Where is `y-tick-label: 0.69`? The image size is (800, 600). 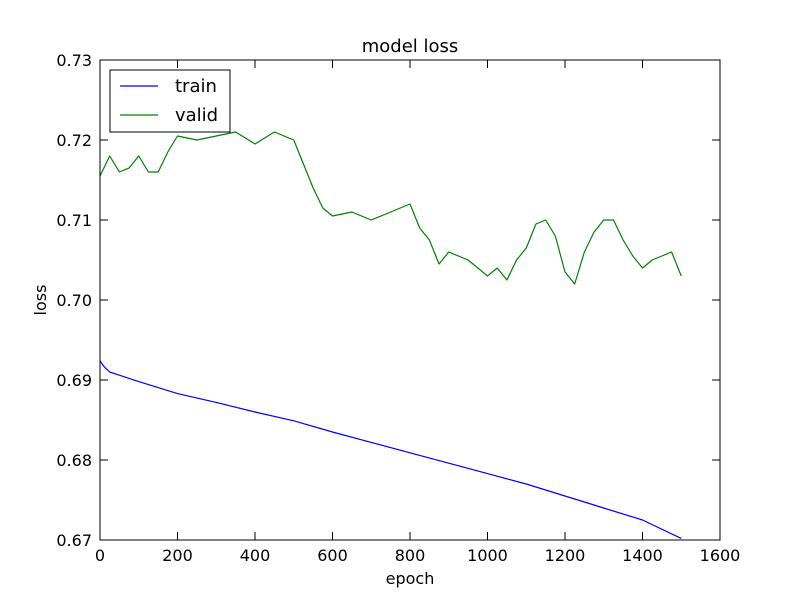
y-tick-label: 0.69 is located at coordinates (74, 380).